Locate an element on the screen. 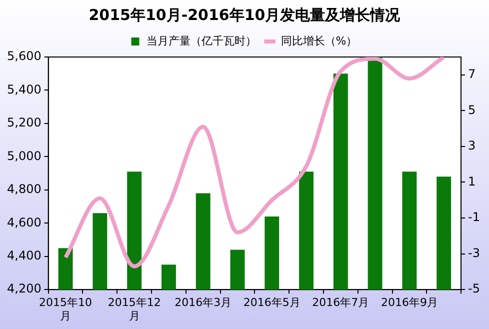 The image size is (489, 329). y-tick-label: 5,600 is located at coordinates (24, 56).